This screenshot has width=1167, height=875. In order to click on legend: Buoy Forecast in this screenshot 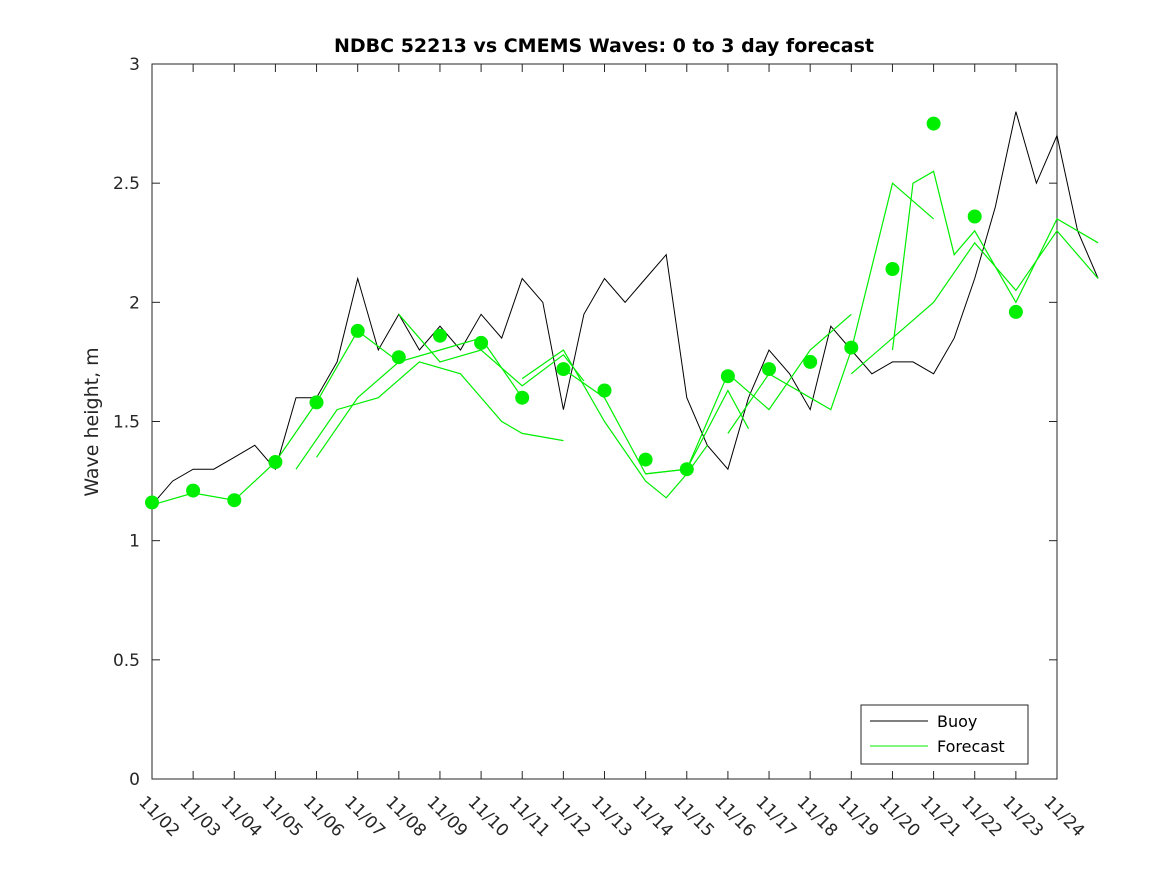, I will do `click(944, 734)`.